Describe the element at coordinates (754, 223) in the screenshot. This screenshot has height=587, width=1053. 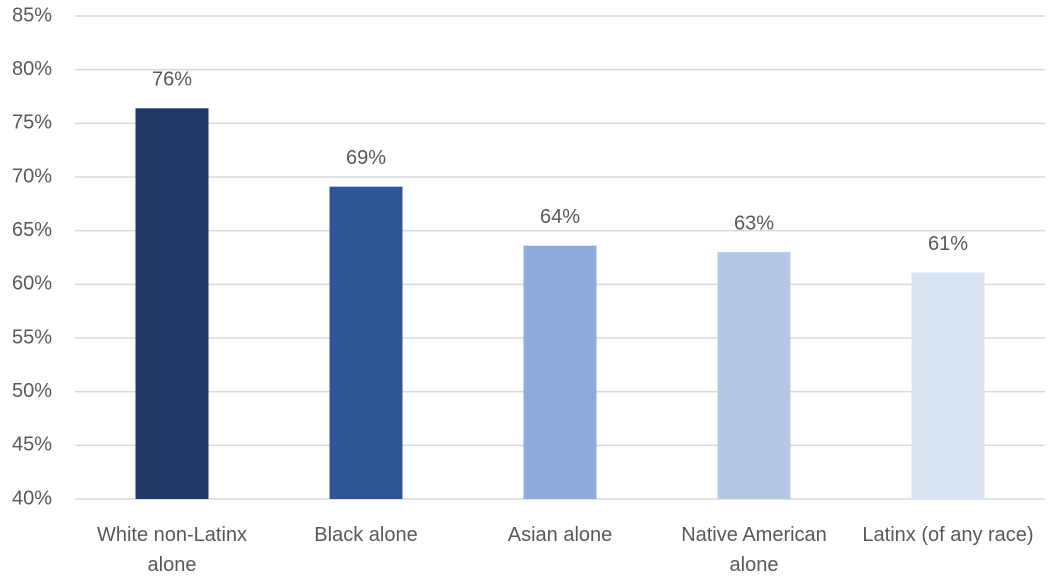
I see `data-label: 63%` at that location.